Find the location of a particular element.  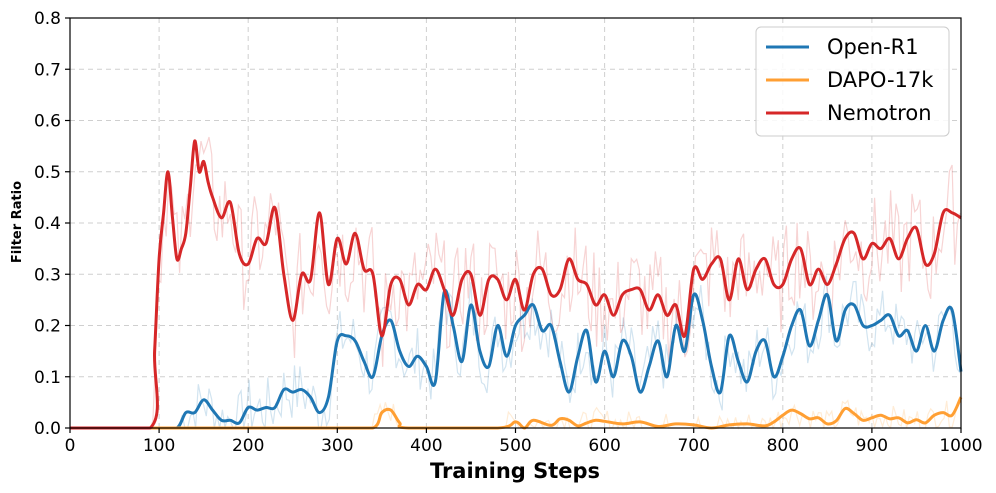

y-tick-label: 0.4 is located at coordinates (47, 224).